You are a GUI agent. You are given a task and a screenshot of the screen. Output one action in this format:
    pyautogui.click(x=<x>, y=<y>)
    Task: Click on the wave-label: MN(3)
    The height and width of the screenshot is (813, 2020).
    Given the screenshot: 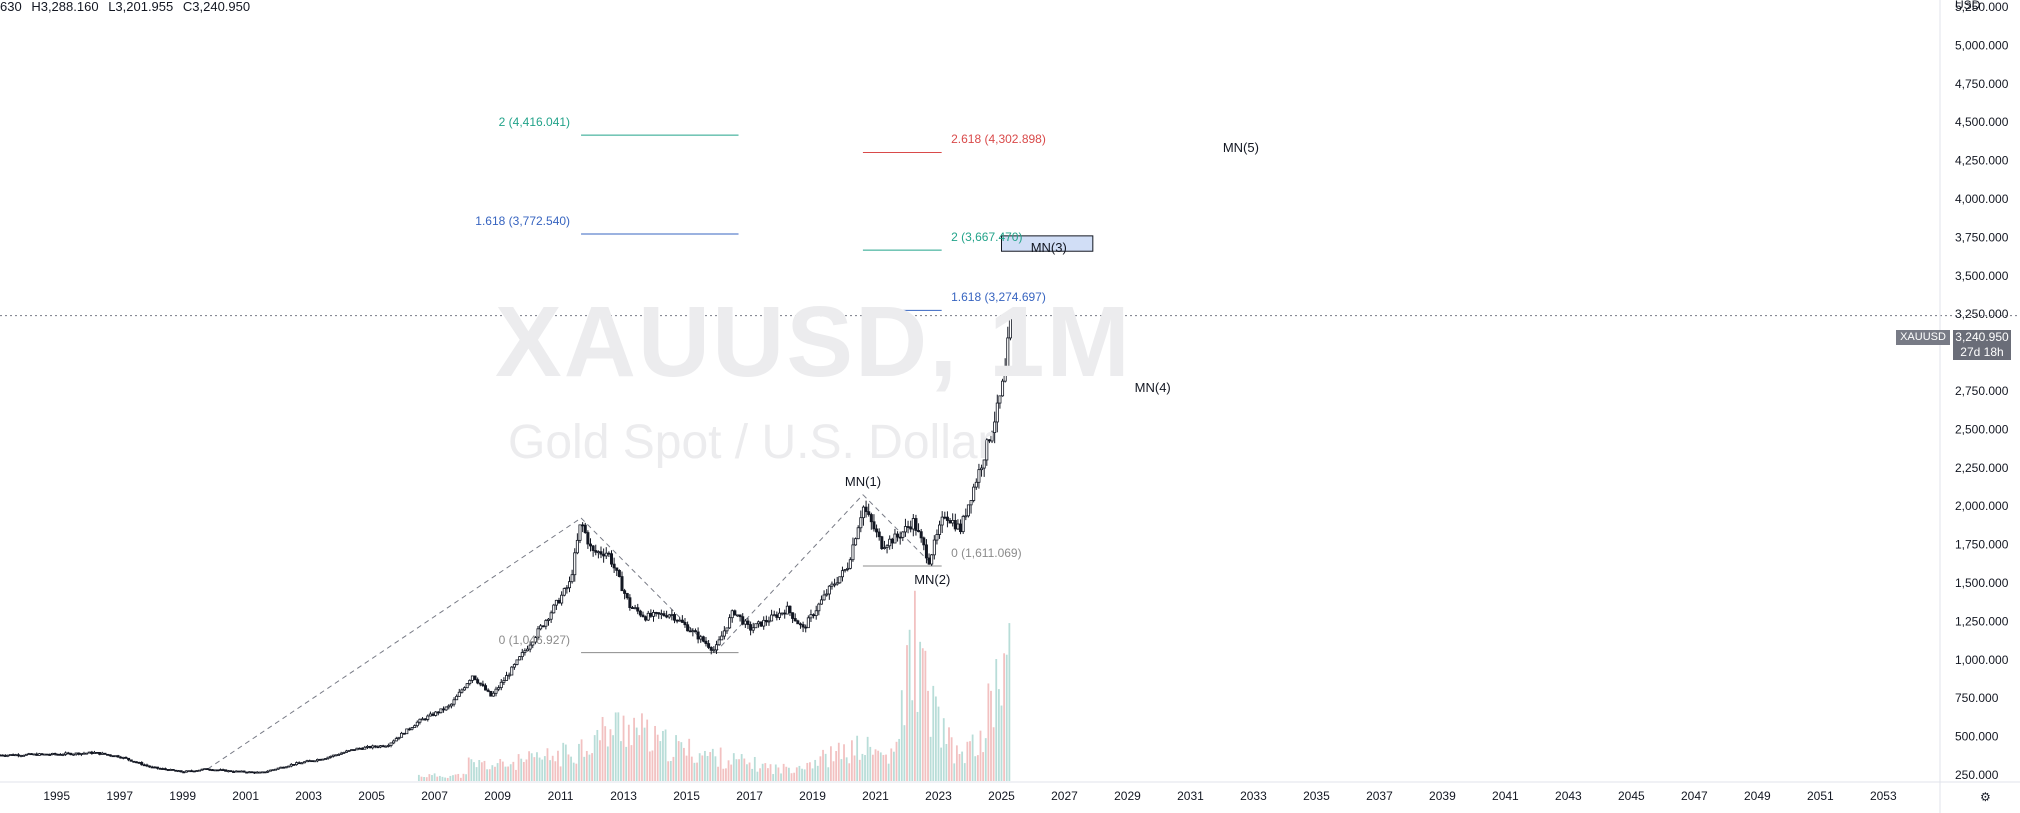 What is the action you would take?
    pyautogui.click(x=1048, y=248)
    